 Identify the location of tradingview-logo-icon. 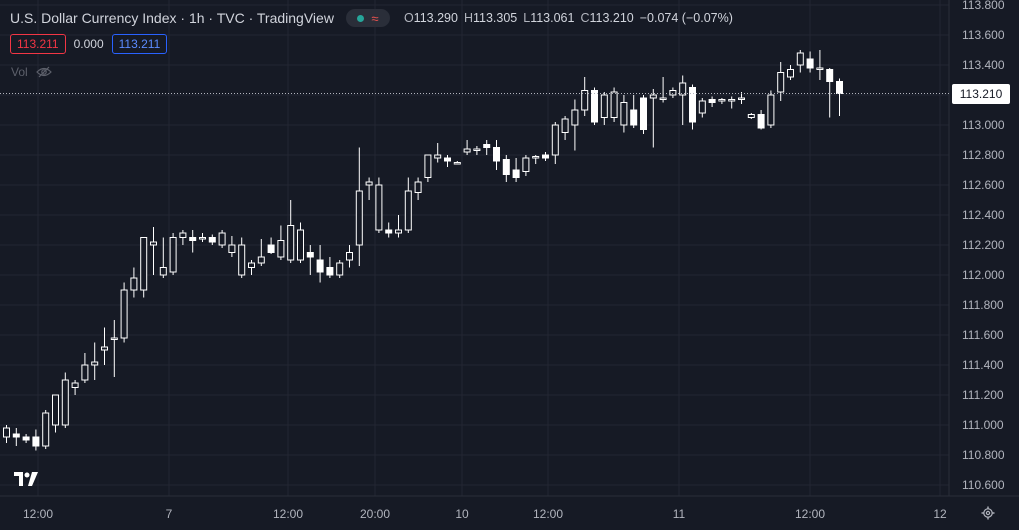
(27, 479).